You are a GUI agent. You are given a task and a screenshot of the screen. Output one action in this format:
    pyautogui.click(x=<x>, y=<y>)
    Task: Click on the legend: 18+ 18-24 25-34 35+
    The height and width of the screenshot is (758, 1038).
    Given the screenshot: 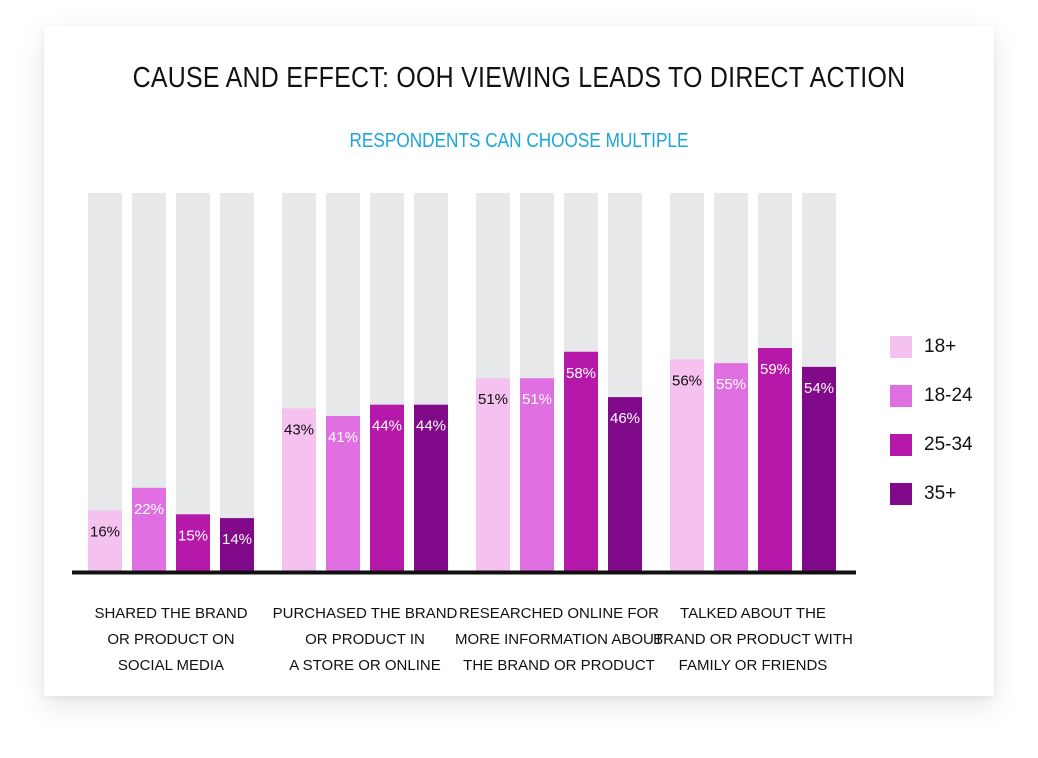 What is the action you would take?
    pyautogui.click(x=931, y=430)
    